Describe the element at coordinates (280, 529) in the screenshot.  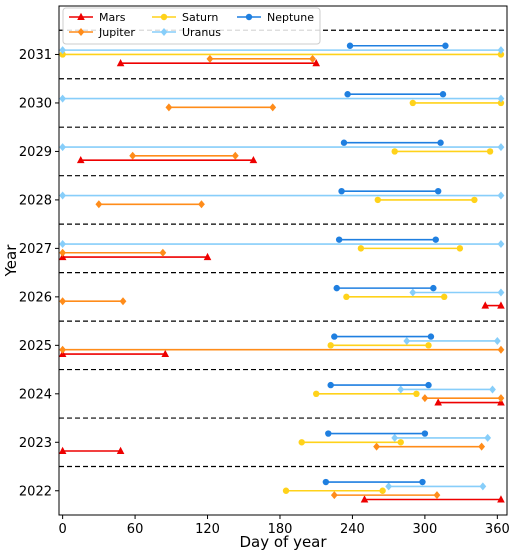
I see `x-tick-label: 180` at that location.